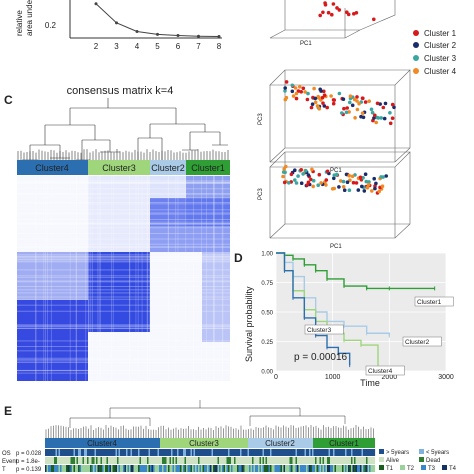  What do you see at coordinates (416, 45) in the screenshot?
I see `legend-marker-cluster2` at bounding box center [416, 45].